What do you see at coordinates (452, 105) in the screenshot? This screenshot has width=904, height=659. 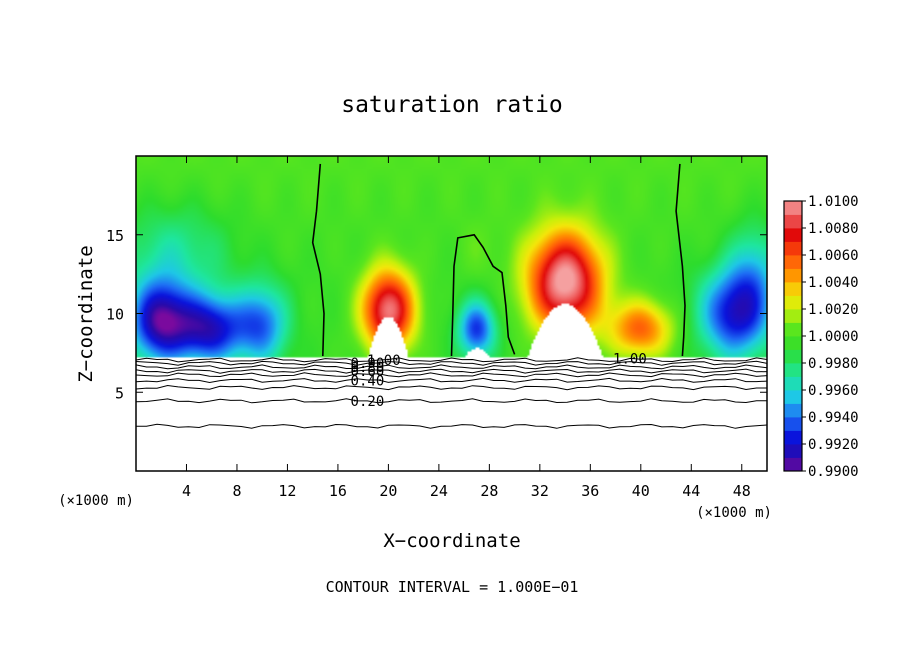 I see `chart-title: saturation ratio` at bounding box center [452, 105].